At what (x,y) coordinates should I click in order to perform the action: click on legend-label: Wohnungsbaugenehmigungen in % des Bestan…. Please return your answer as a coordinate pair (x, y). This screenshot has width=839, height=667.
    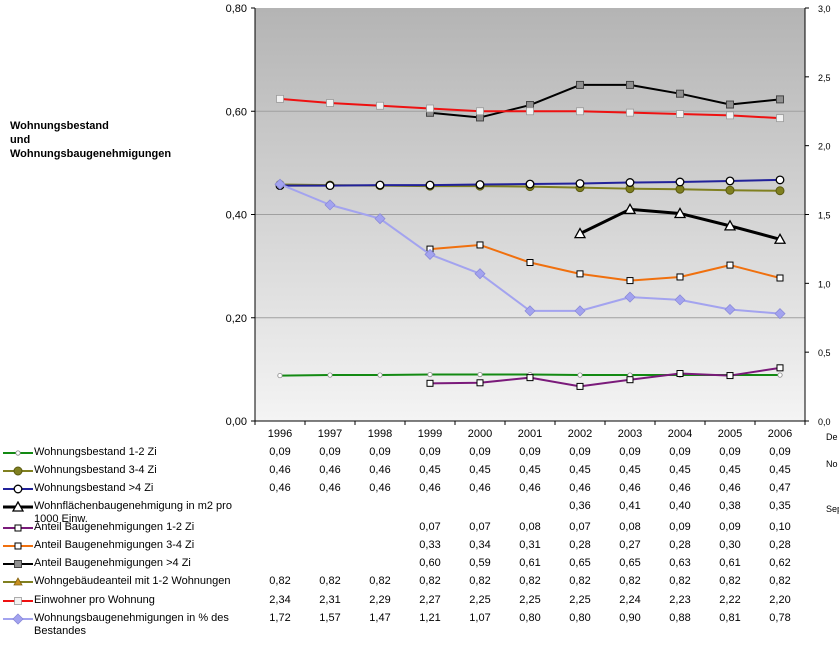
    Looking at the image, I should click on (131, 624).